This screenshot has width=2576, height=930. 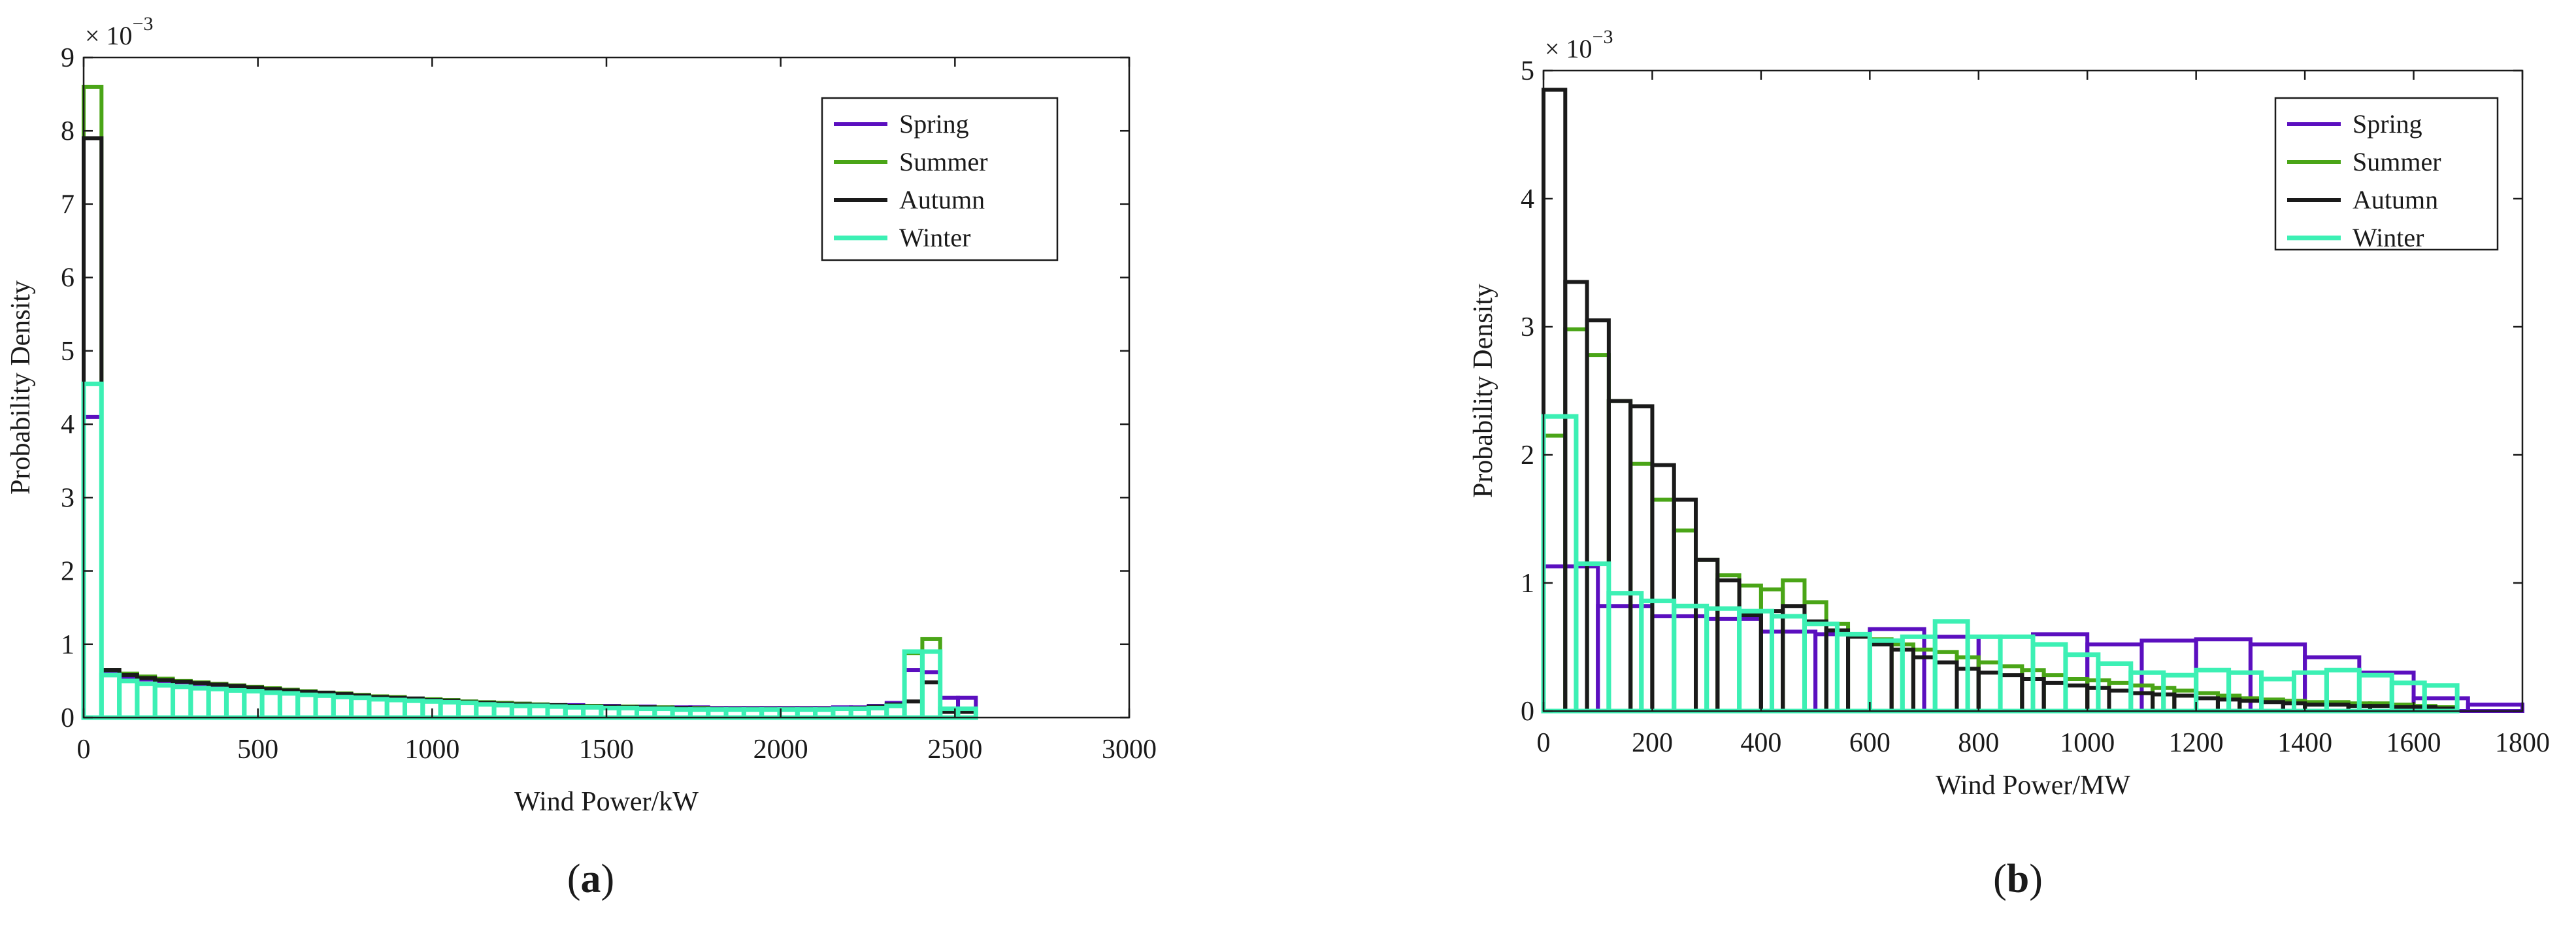 What do you see at coordinates (1870, 743) in the screenshot?
I see `x-tick-label: 600` at bounding box center [1870, 743].